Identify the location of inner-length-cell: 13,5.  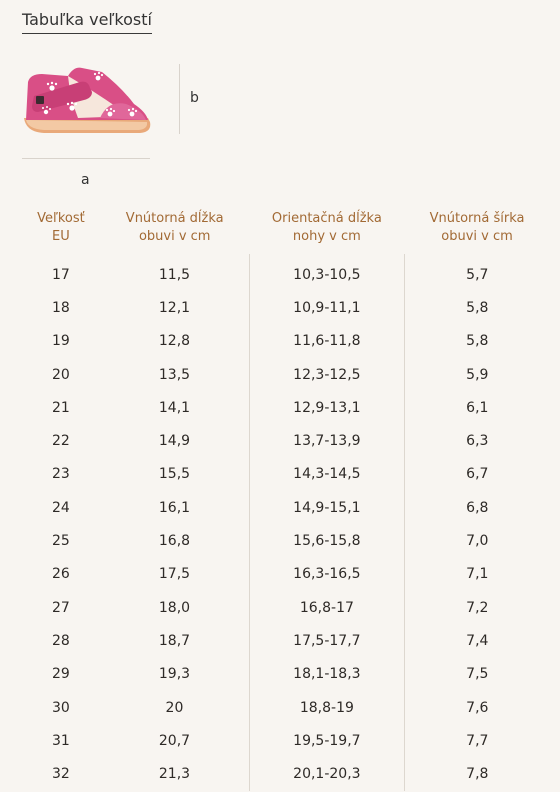
(175, 374).